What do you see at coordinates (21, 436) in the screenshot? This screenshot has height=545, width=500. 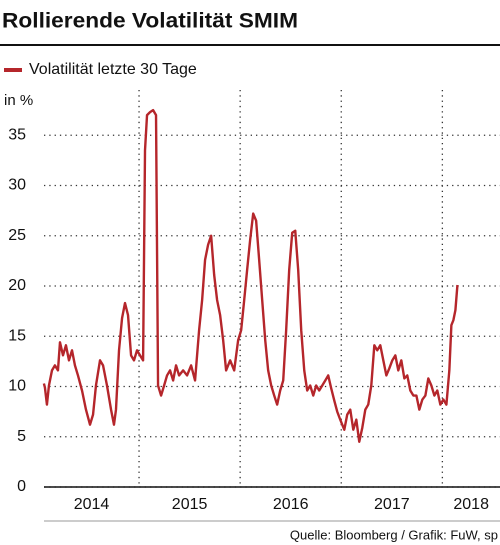 I see `y-tick-label: 5` at bounding box center [21, 436].